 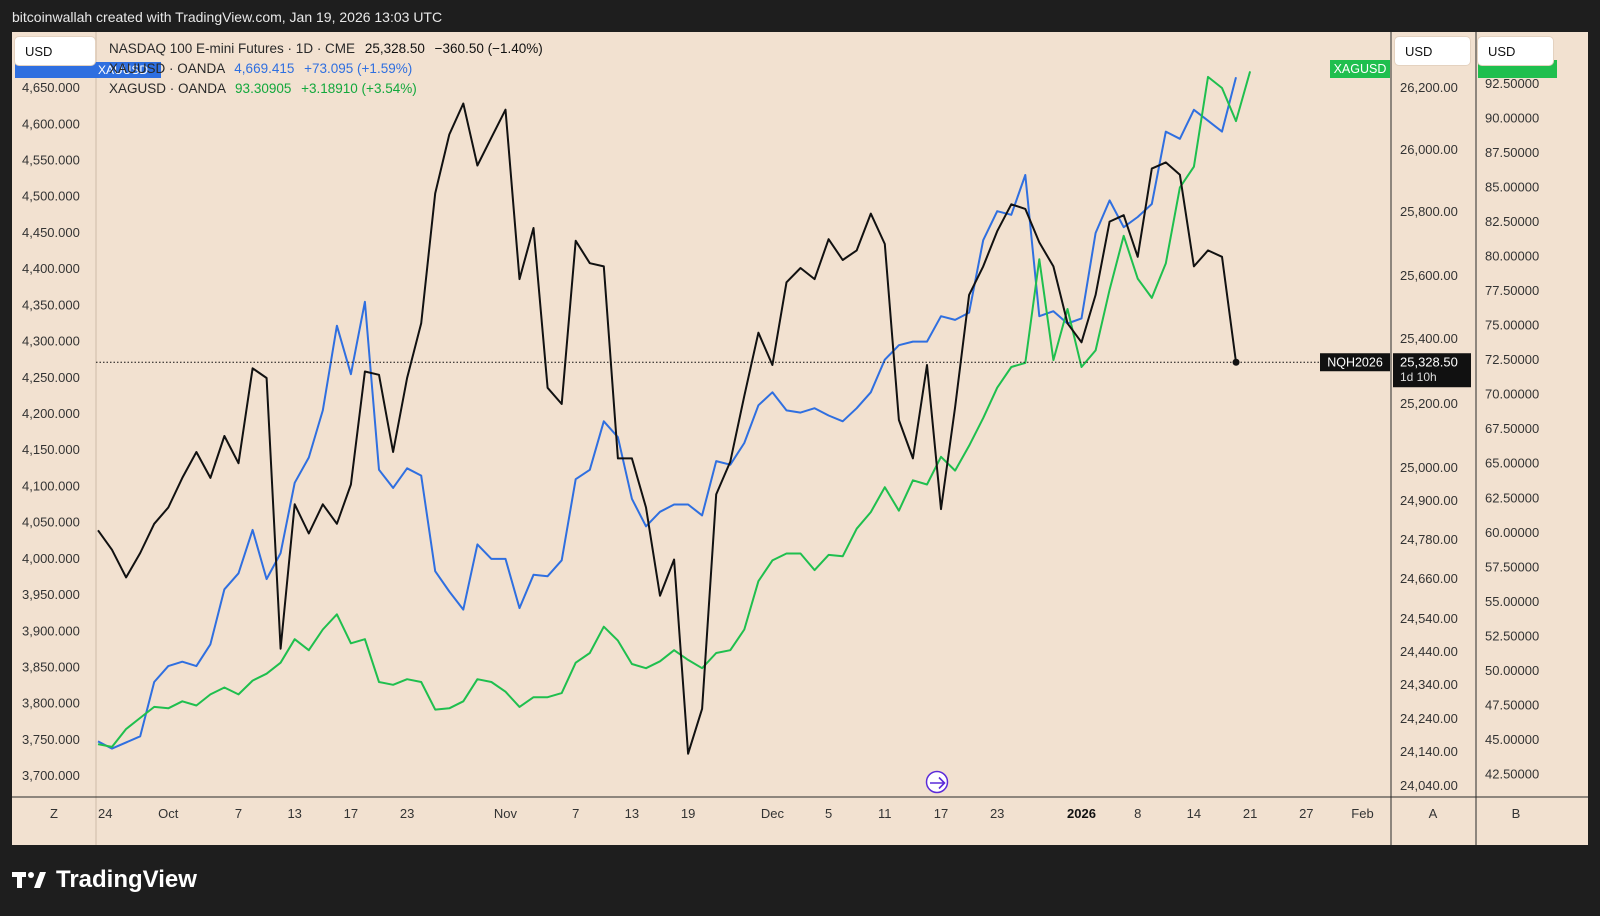 What do you see at coordinates (828, 813) in the screenshot?
I see `x-axis-tick-label: 5` at bounding box center [828, 813].